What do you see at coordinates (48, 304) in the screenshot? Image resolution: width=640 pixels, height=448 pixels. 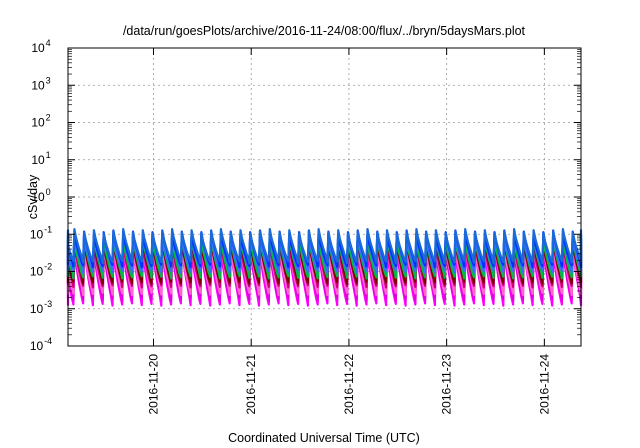 I see `y-tick-exponent: -3` at bounding box center [48, 304].